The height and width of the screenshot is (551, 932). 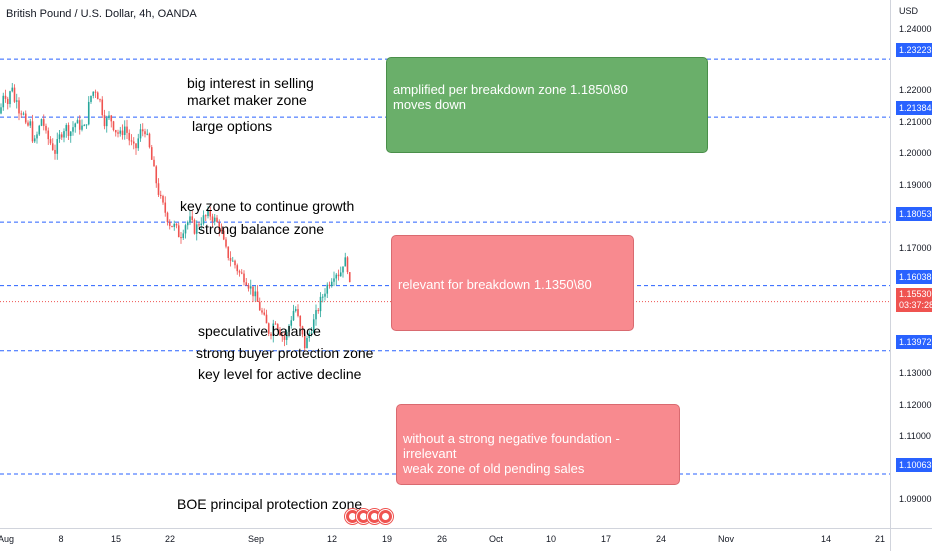 I want to click on note-key-zone: key zone to continue growth, so click(x=267, y=206).